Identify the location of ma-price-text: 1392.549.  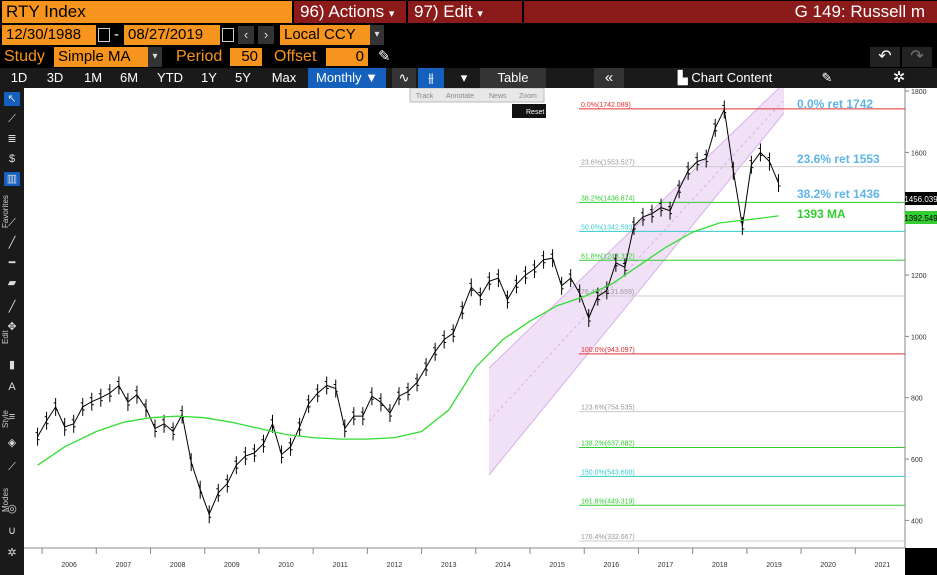
(920, 218).